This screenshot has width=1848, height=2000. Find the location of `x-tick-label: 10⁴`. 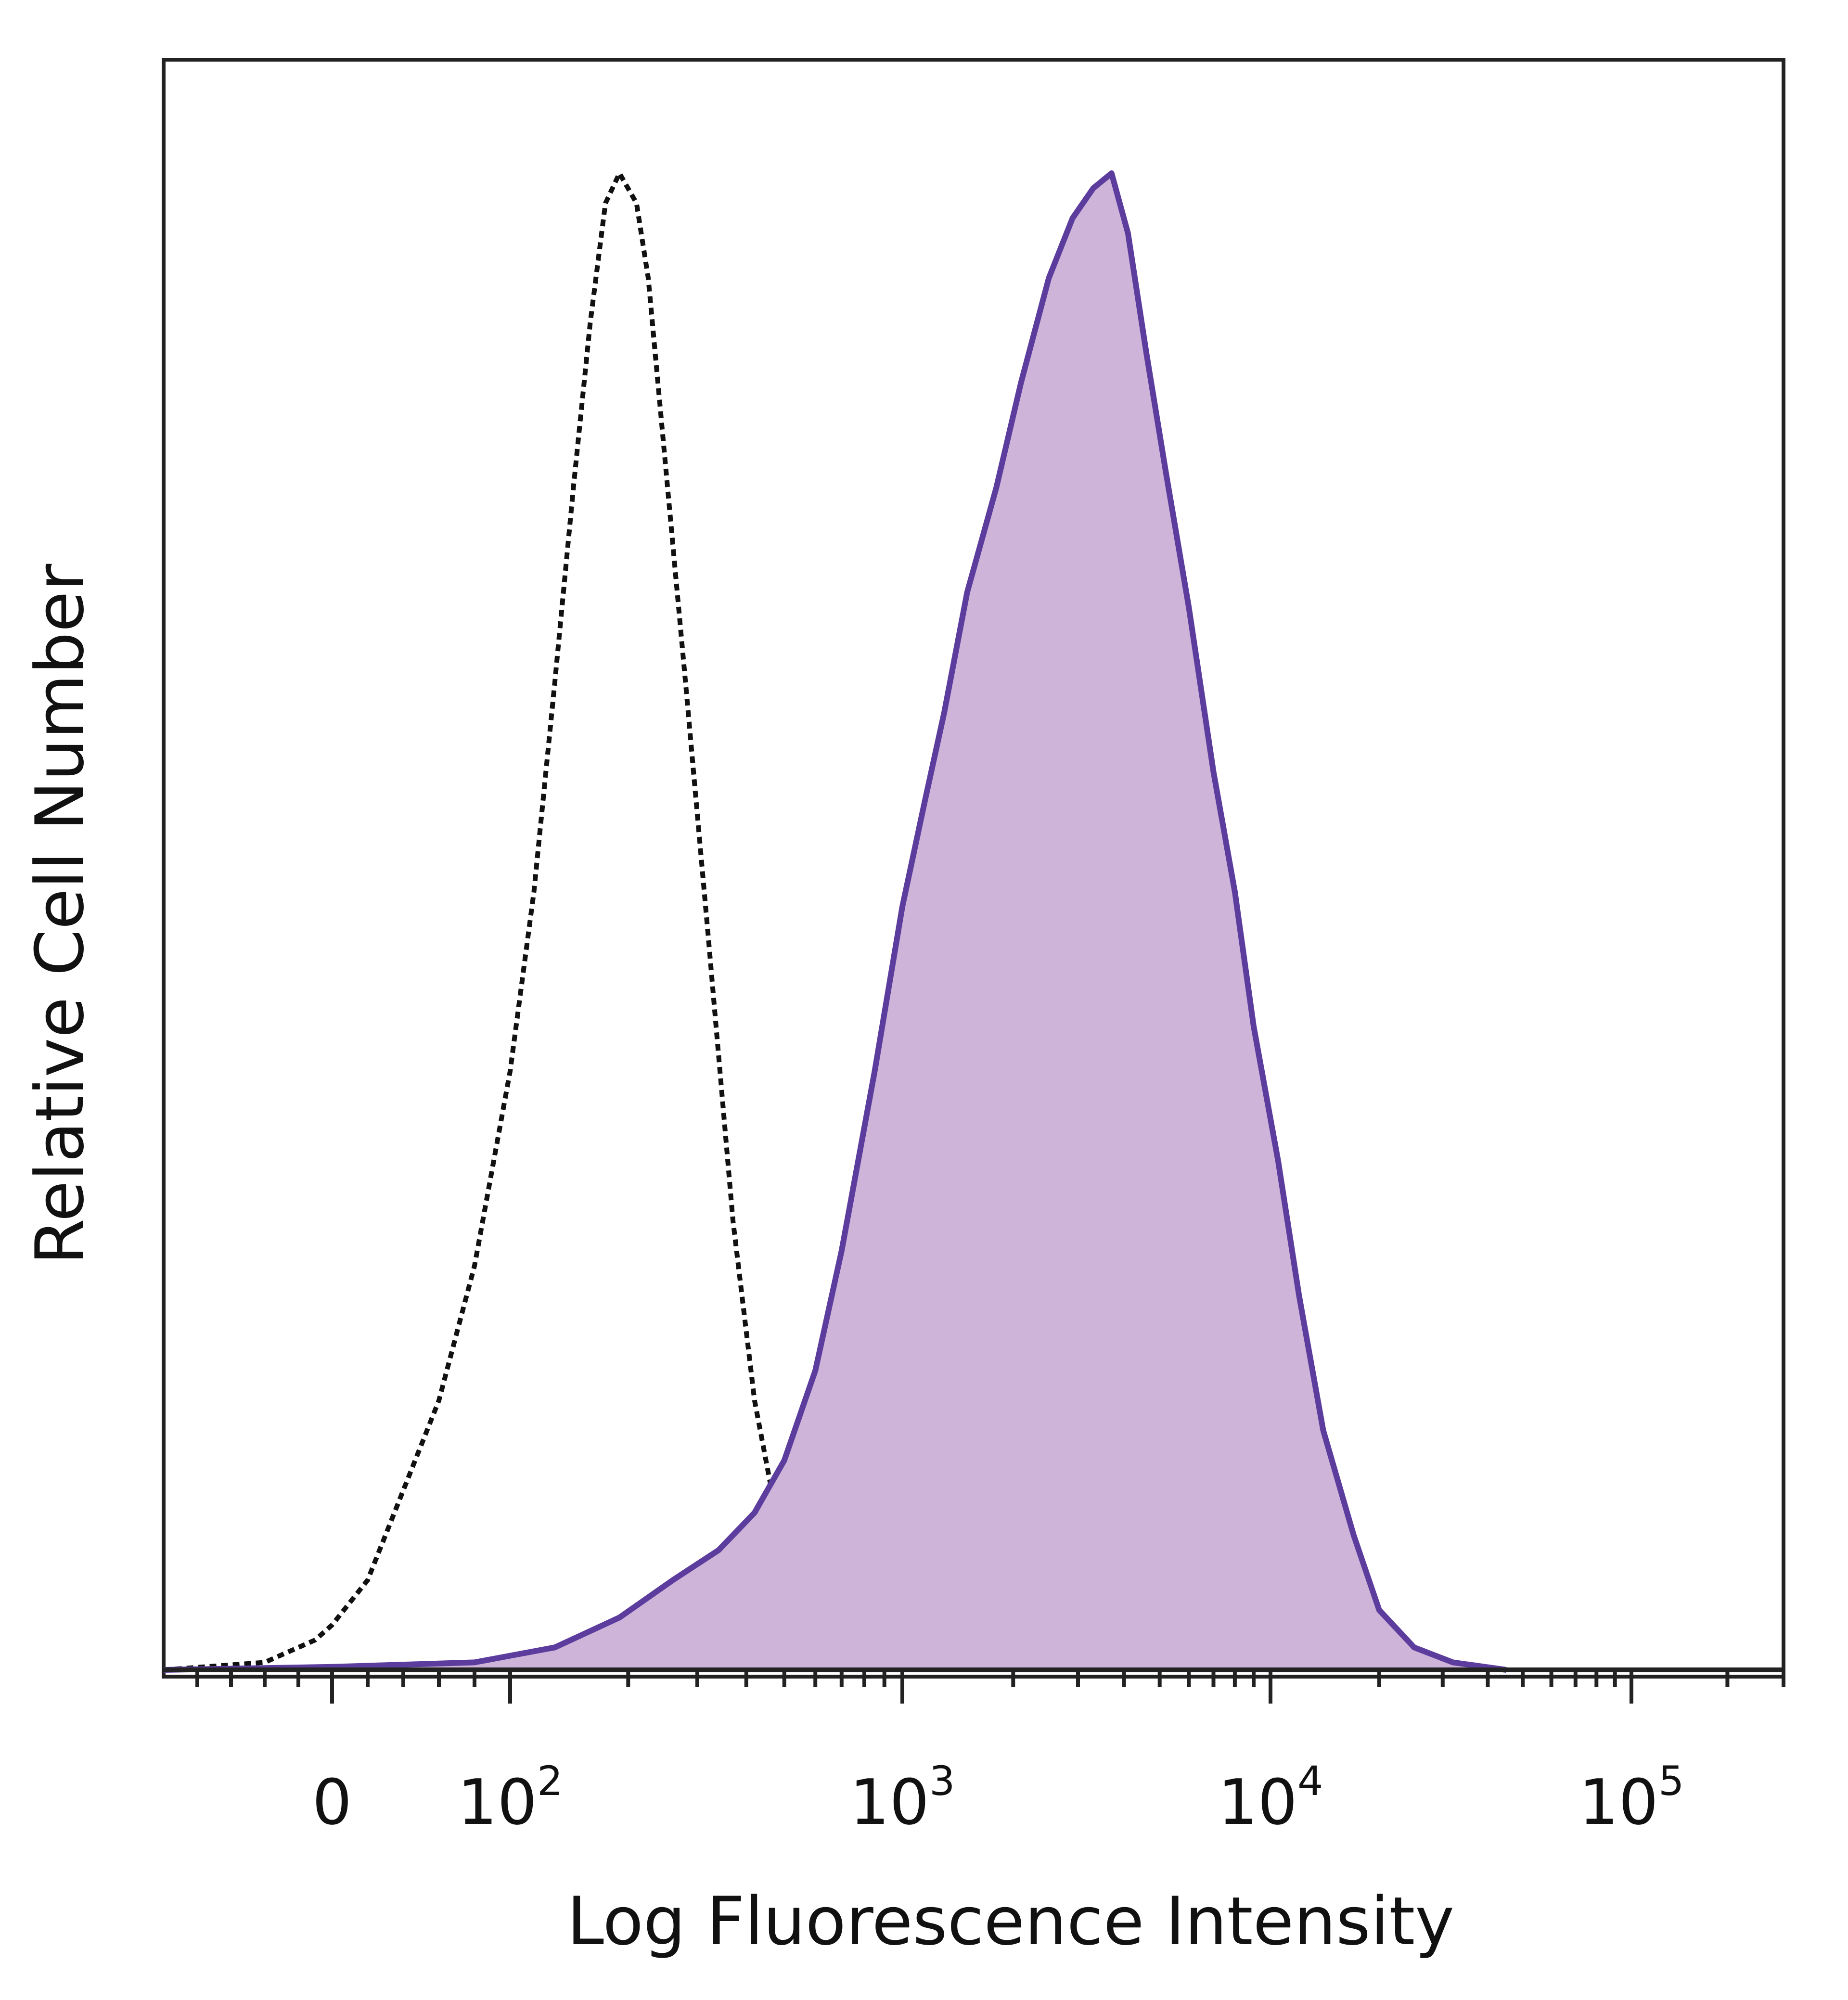

x-tick-label: 10⁴ is located at coordinates (1270, 1798).